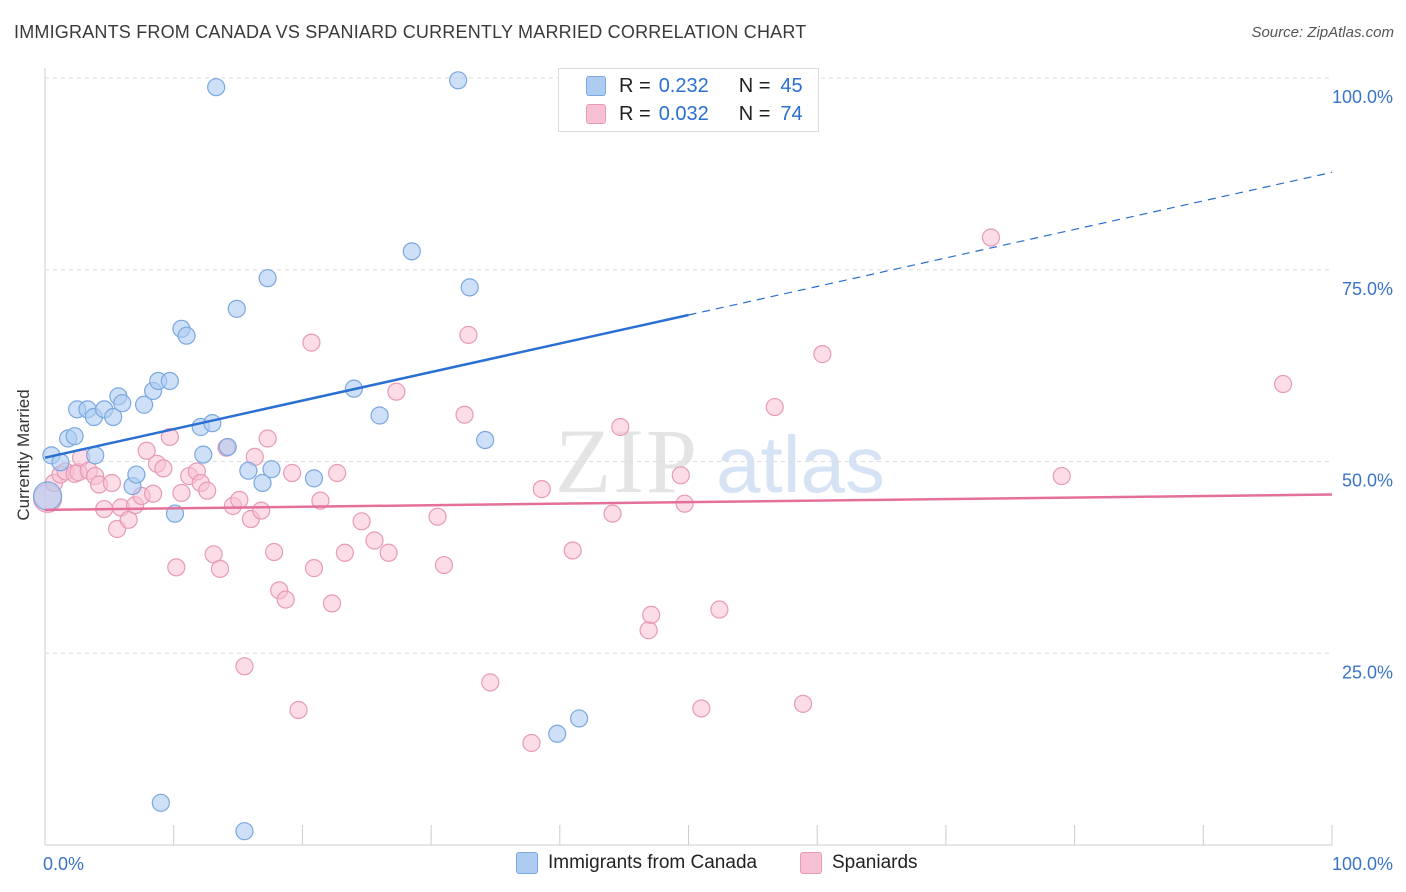  What do you see at coordinates (800, 464) in the screenshot?
I see `watermark-atlas: atlas` at bounding box center [800, 464].